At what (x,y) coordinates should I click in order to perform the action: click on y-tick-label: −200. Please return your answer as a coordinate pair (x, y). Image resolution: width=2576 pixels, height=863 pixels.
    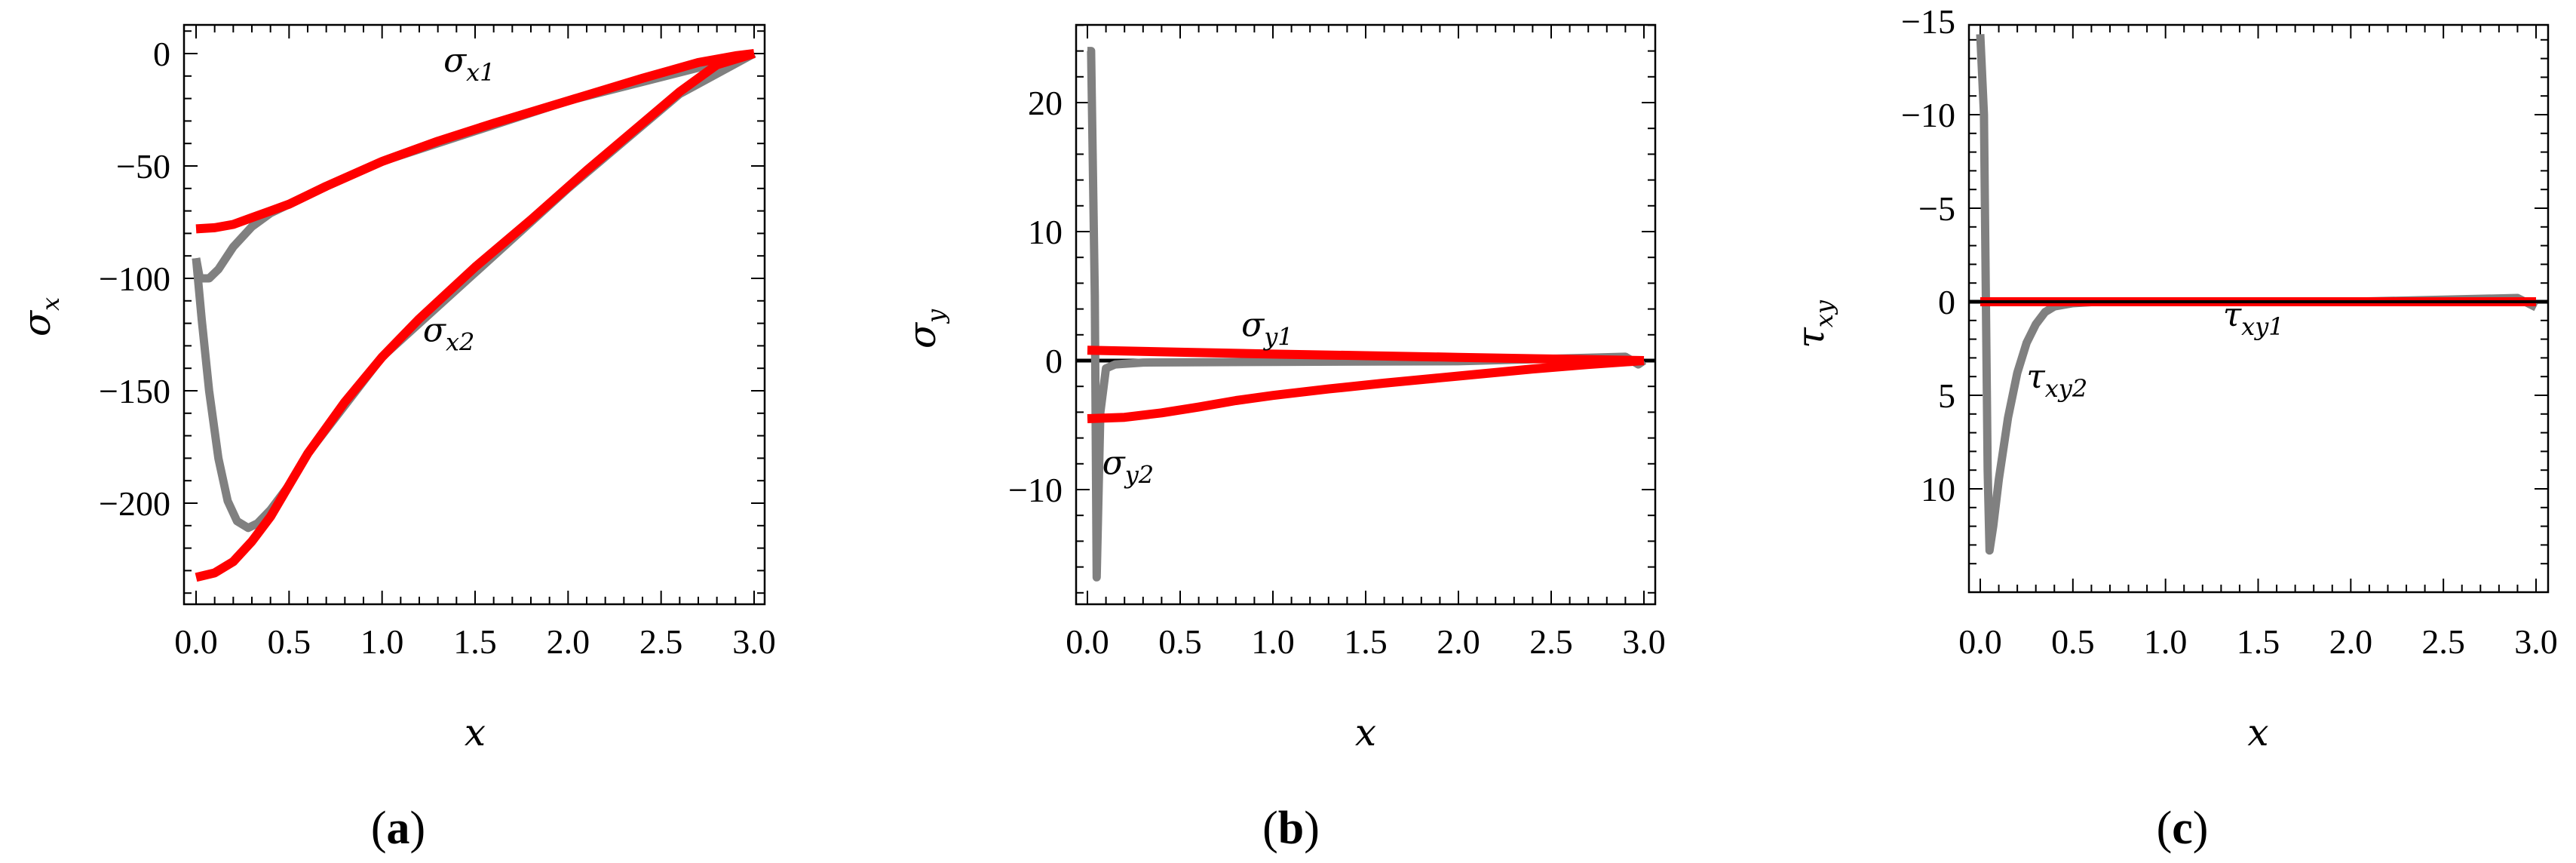
    Looking at the image, I should click on (134, 503).